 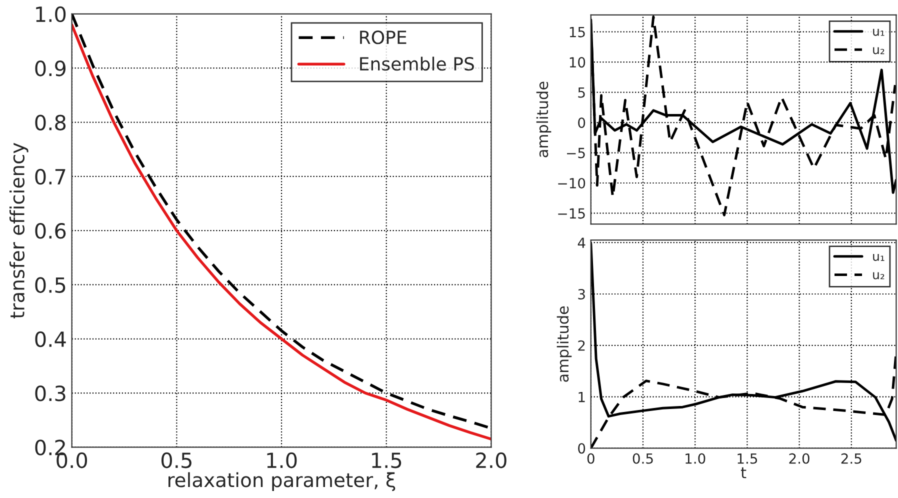 What do you see at coordinates (50, 231) in the screenshot?
I see `y-tick-label: 0.6` at bounding box center [50, 231].